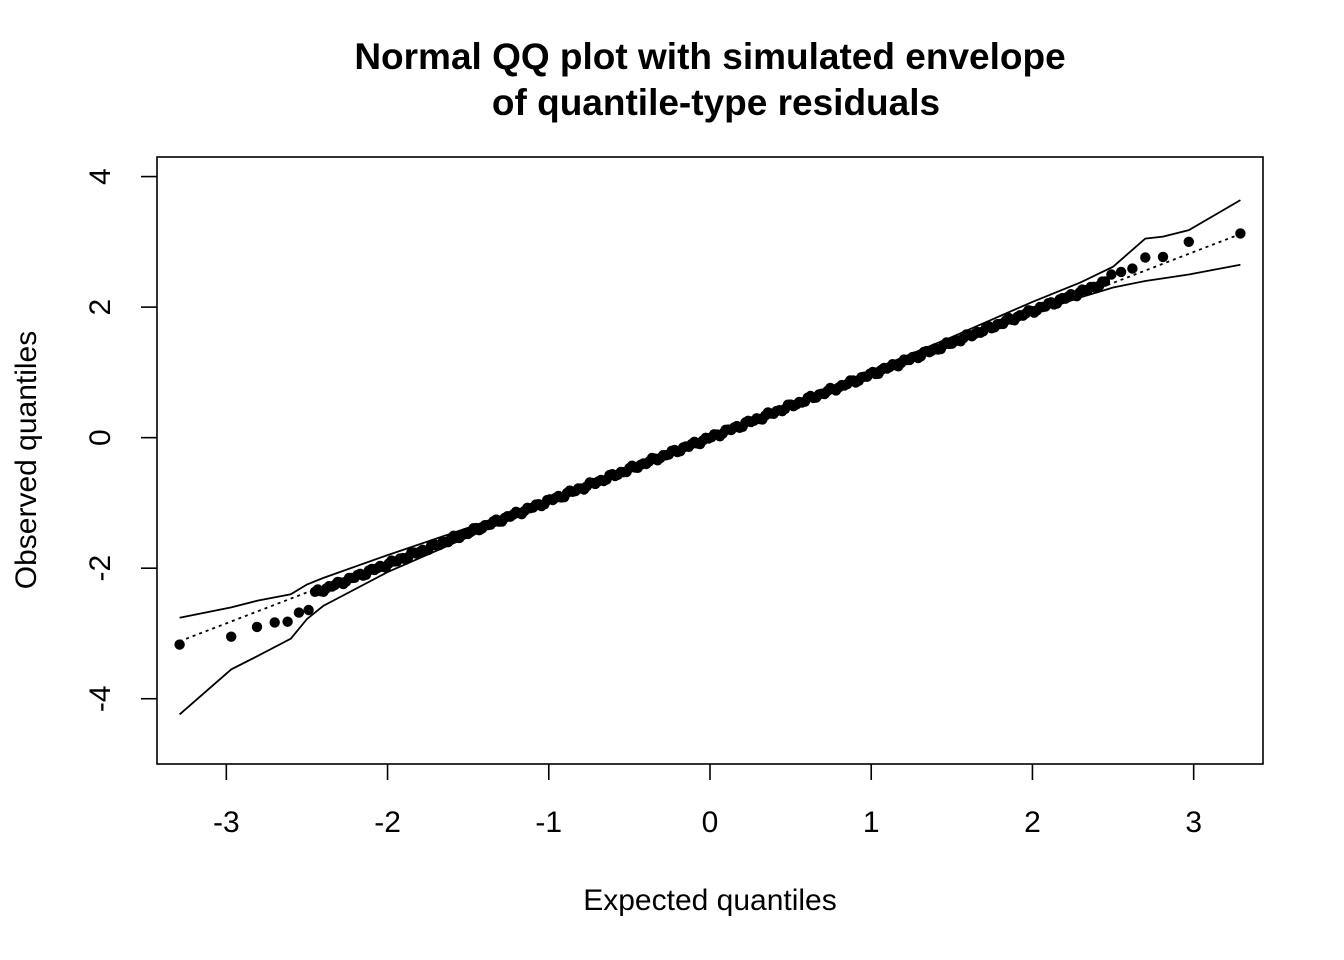 The height and width of the screenshot is (960, 1344). What do you see at coordinates (1193, 822) in the screenshot?
I see `x-tick-label: 3` at bounding box center [1193, 822].